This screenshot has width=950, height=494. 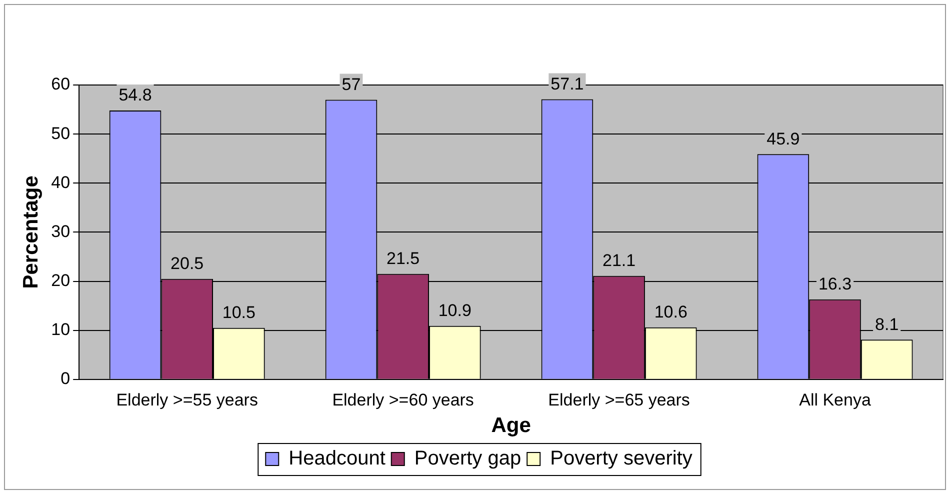 I want to click on data-label: 10.5, so click(x=239, y=312).